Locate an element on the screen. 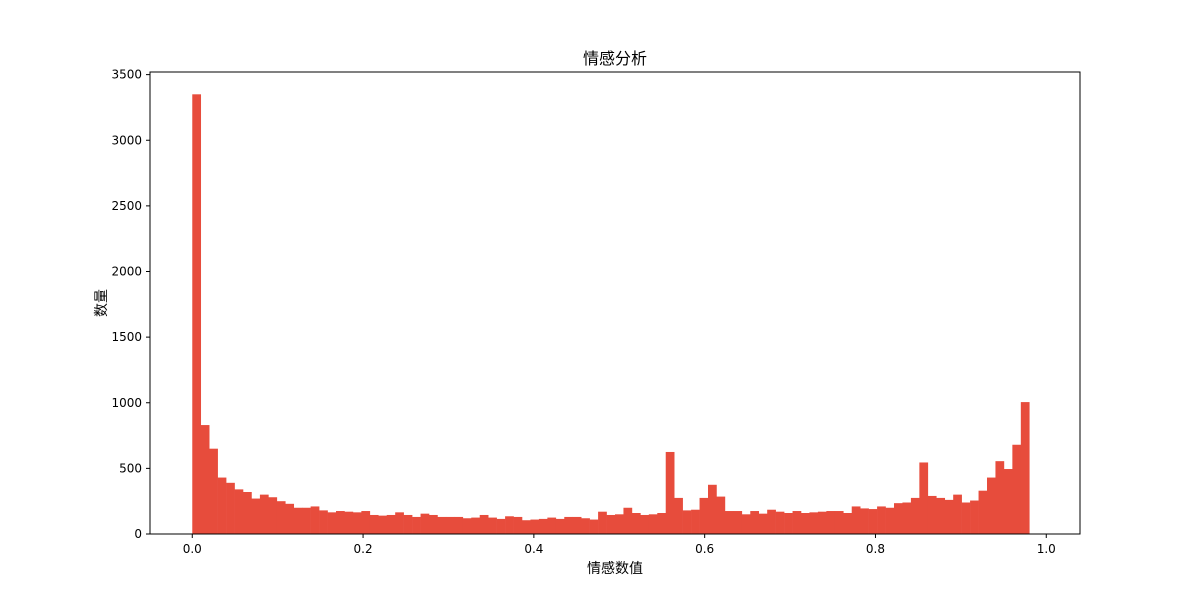 Image resolution: width=1200 pixels, height=600 pixels. x-axis-ticks: 0.0 0.2 0.4 0.6 0.8 1.0 is located at coordinates (619, 545).